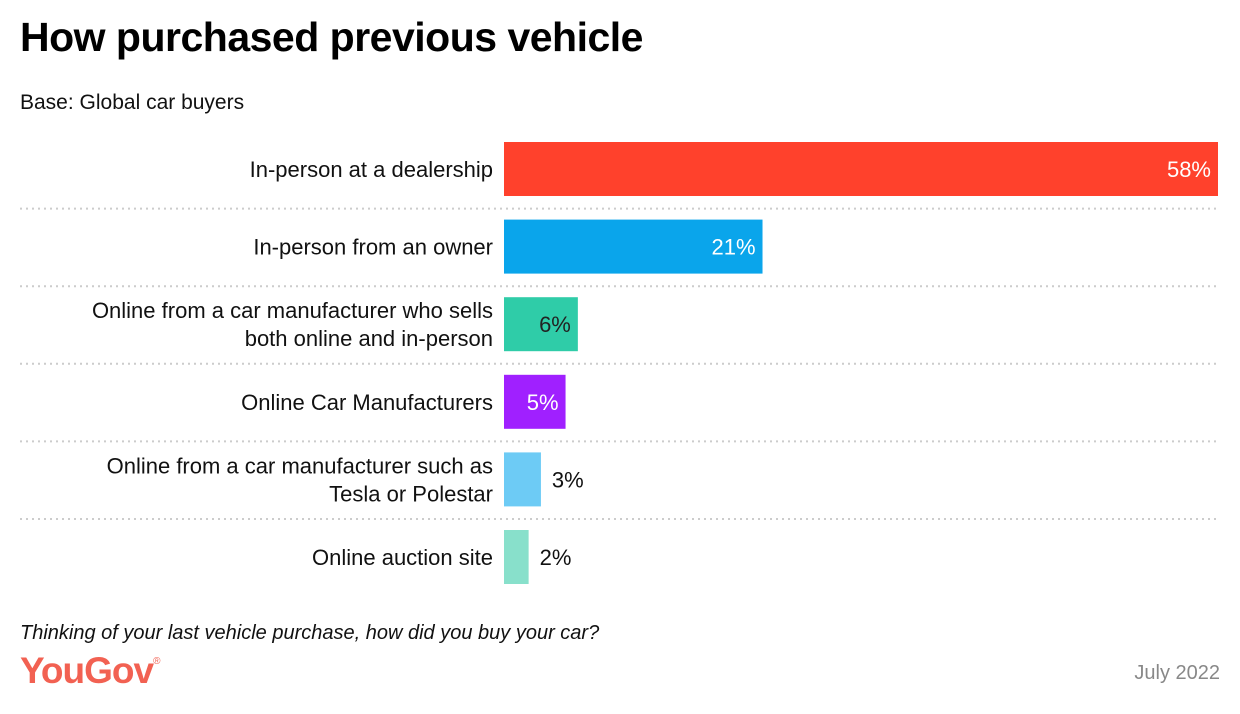 The width and height of the screenshot is (1240, 714). Describe the element at coordinates (371, 169) in the screenshot. I see `category-label: In-person at a dealership` at that location.